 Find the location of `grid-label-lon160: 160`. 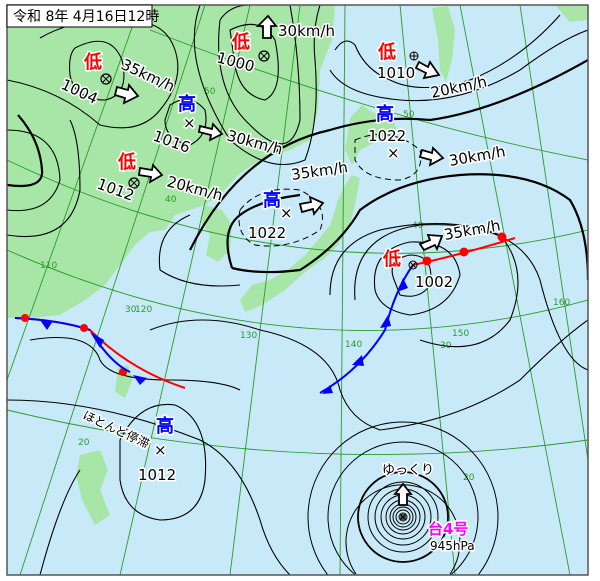

grid-label-lon160: 160 is located at coordinates (561, 303).